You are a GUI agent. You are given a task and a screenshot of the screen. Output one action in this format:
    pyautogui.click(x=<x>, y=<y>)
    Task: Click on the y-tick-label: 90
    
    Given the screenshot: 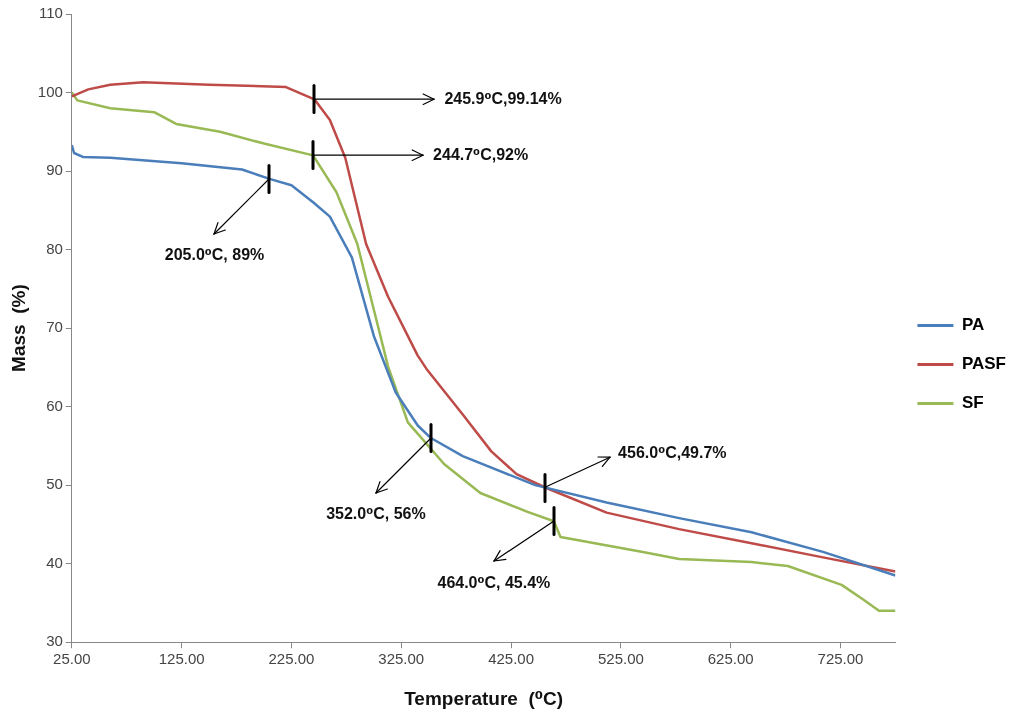 What is the action you would take?
    pyautogui.click(x=54, y=170)
    